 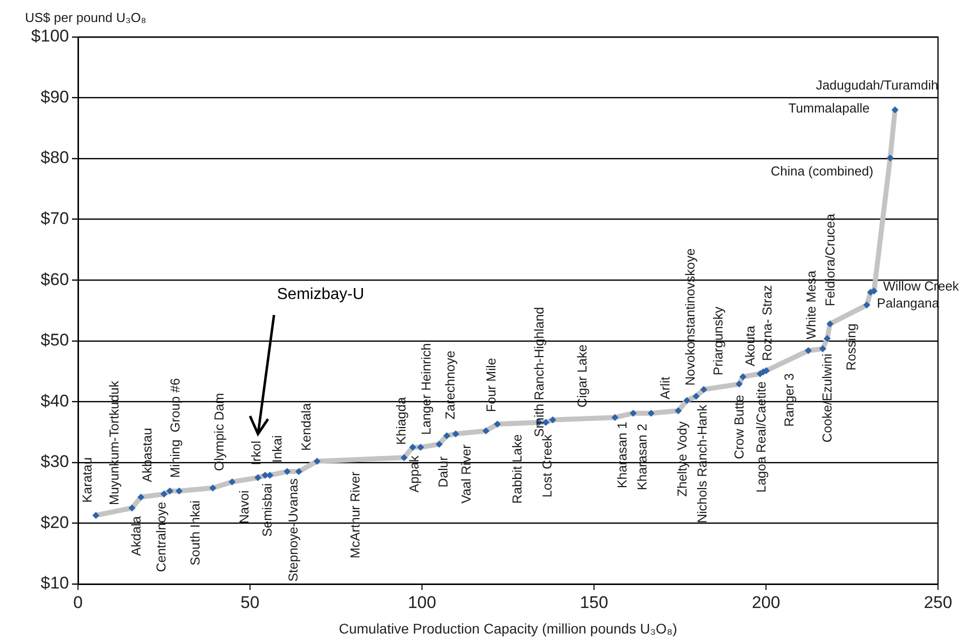 What do you see at coordinates (827, 397) in the screenshot?
I see `annotation: Cooke/Ezulwini` at bounding box center [827, 397].